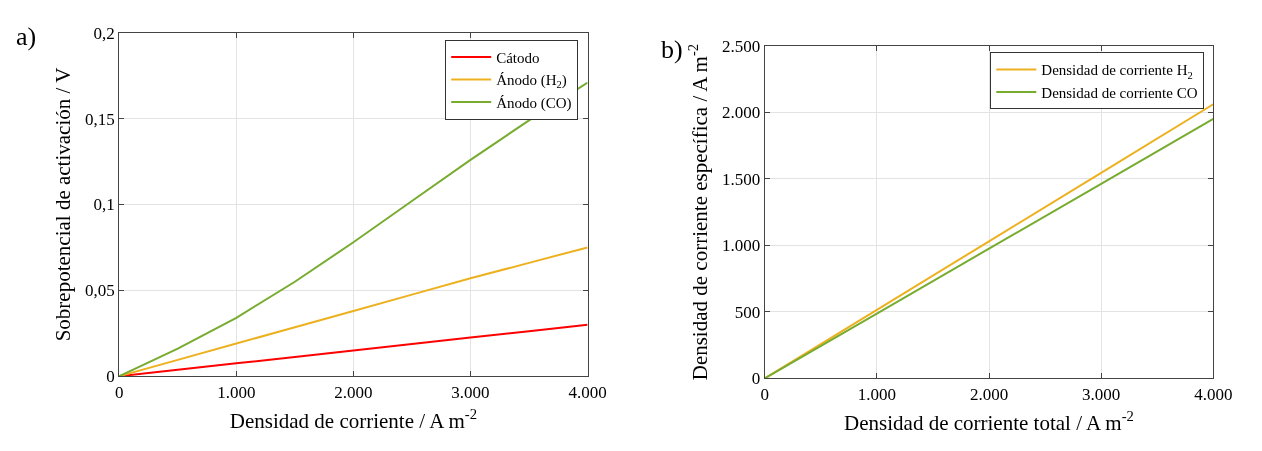 The width and height of the screenshot is (1262, 451). I want to click on legend-label: Ánodo (CO), so click(534, 103).